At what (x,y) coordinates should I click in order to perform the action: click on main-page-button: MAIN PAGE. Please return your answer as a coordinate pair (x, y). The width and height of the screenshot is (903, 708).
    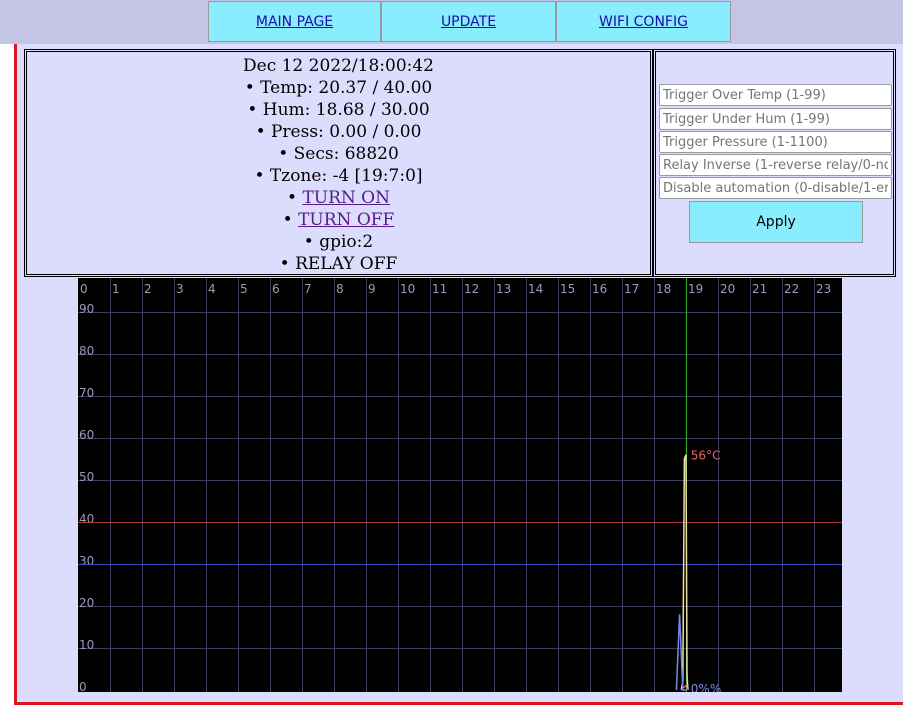
    Looking at the image, I should click on (294, 21).